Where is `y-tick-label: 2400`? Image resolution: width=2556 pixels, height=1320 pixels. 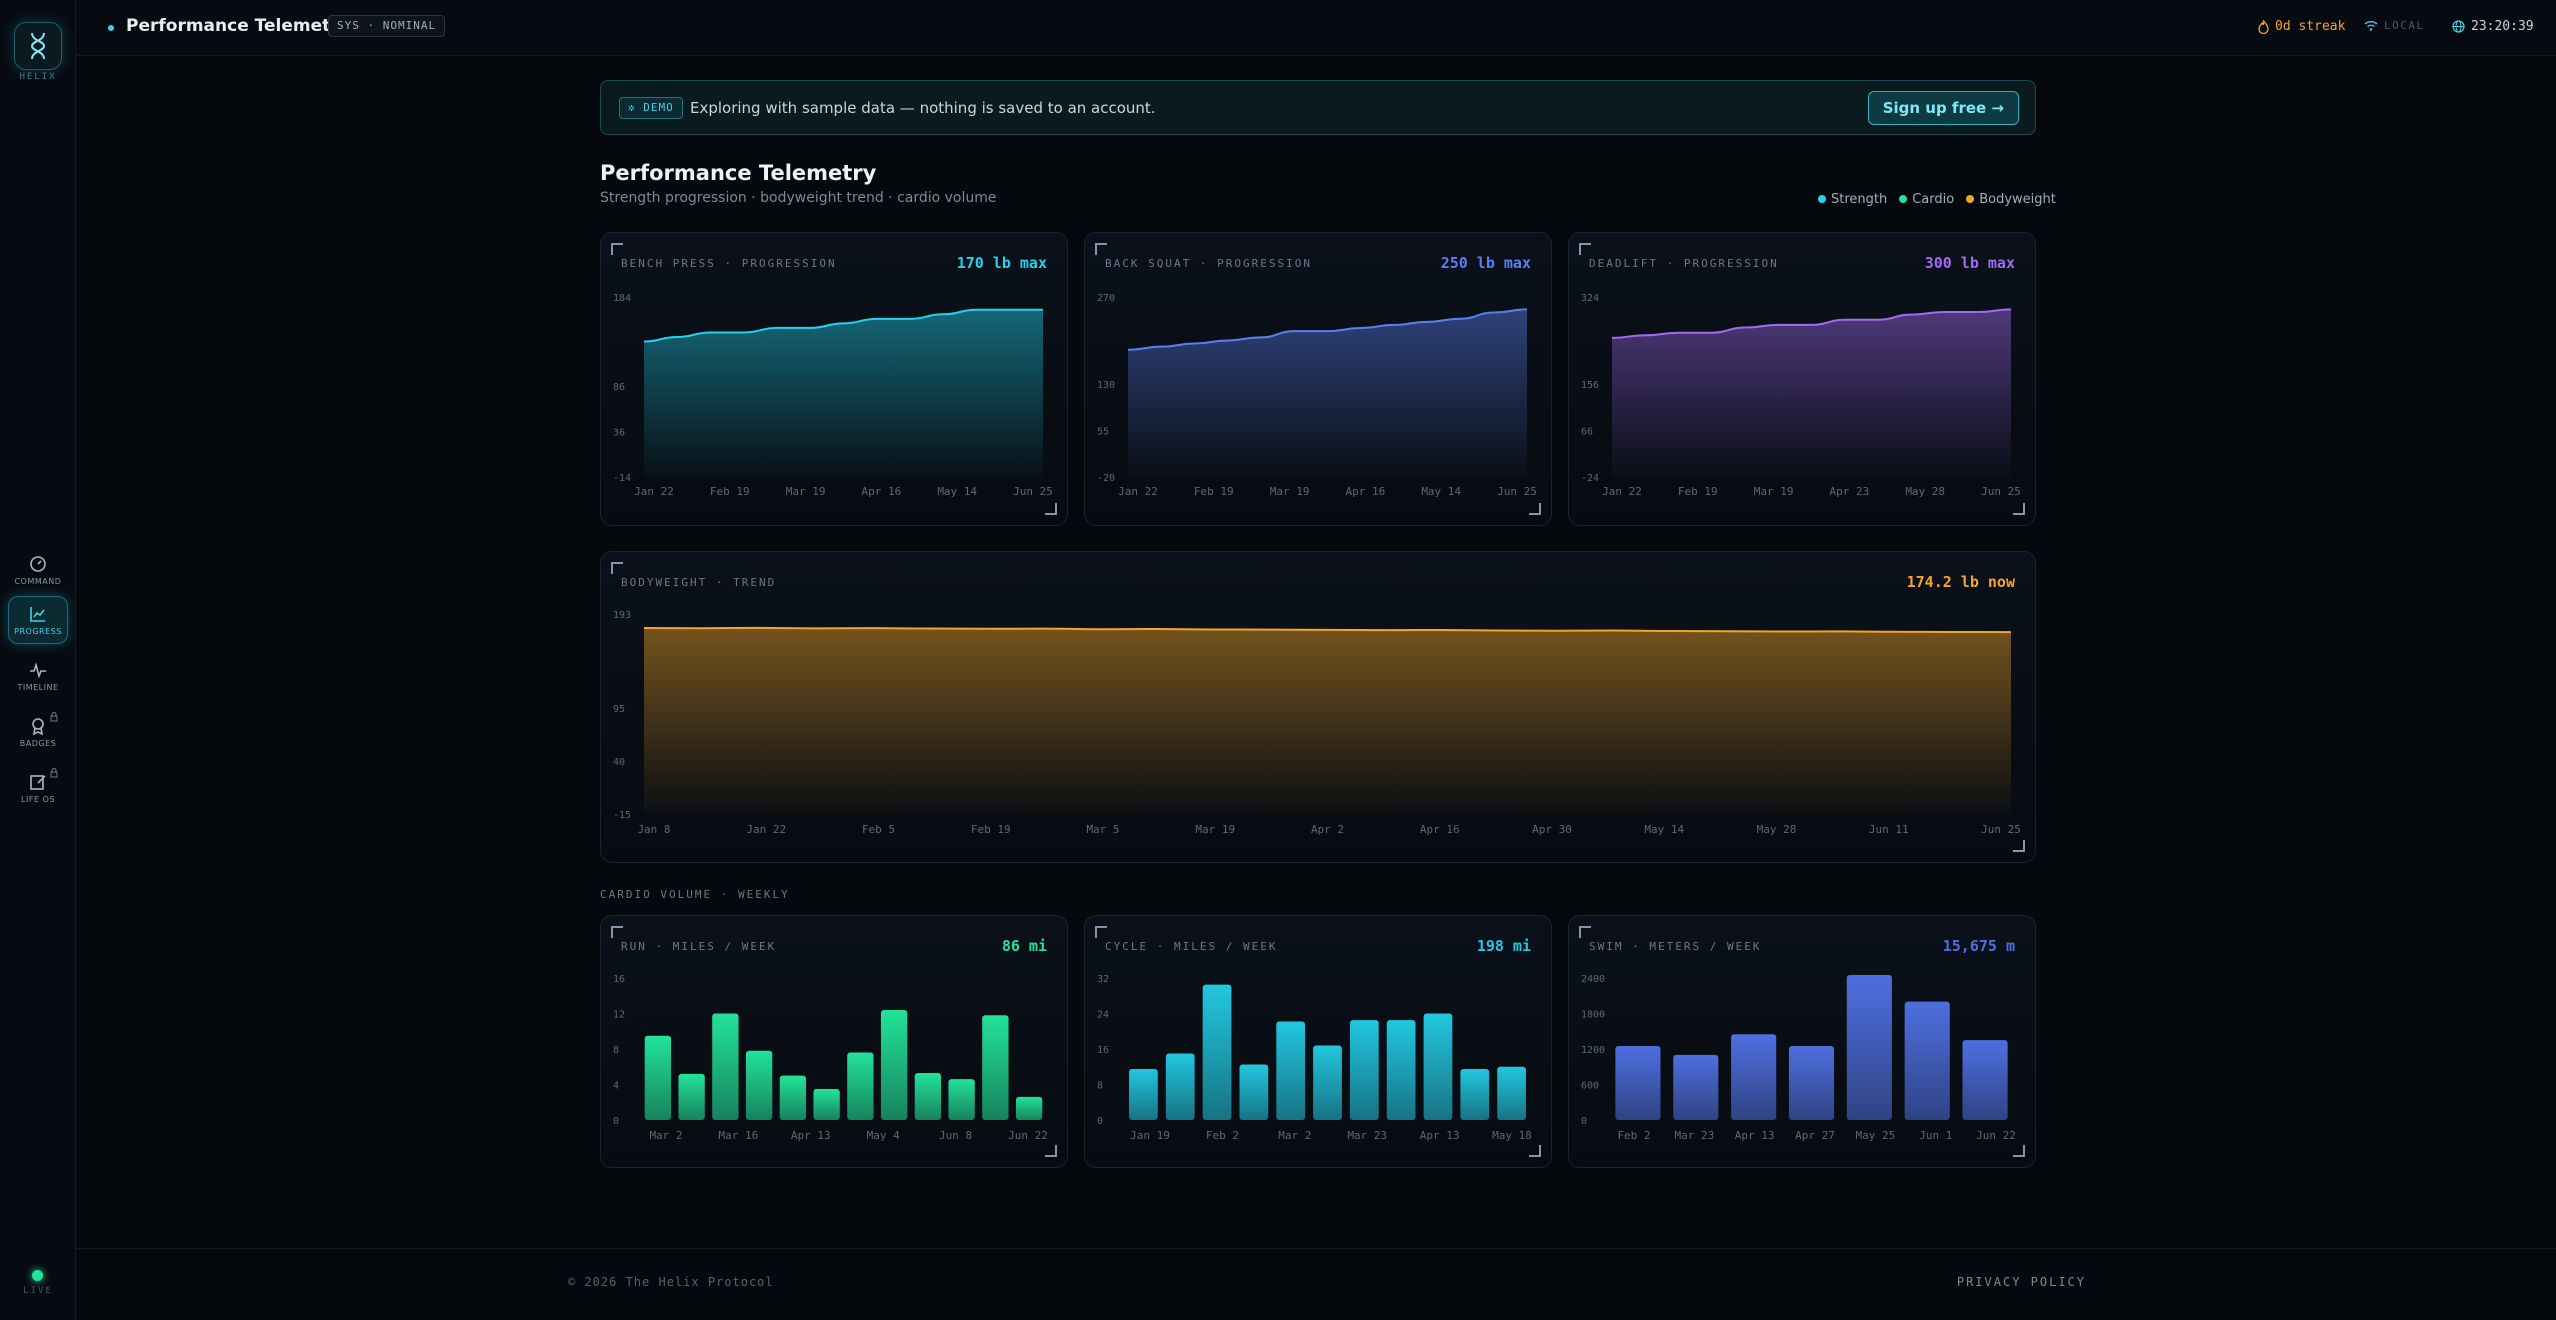
y-tick-label: 2400 is located at coordinates (1593, 979).